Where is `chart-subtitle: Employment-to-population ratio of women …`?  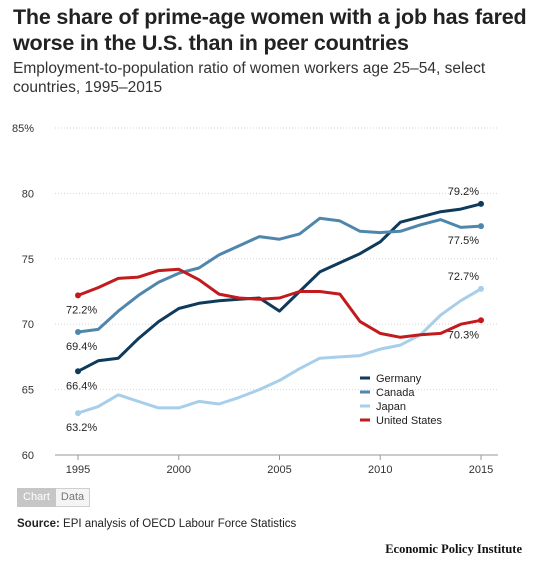 chart-subtitle: Employment-to-population ratio of women … is located at coordinates (249, 78).